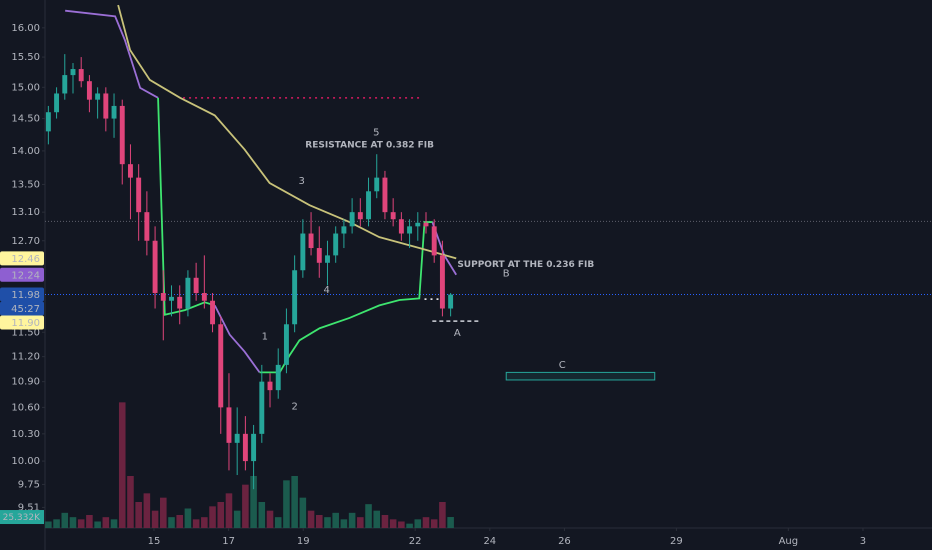 Image resolution: width=932 pixels, height=550 pixels. What do you see at coordinates (25, 407) in the screenshot?
I see `y-tick-label: 10.60` at bounding box center [25, 407].